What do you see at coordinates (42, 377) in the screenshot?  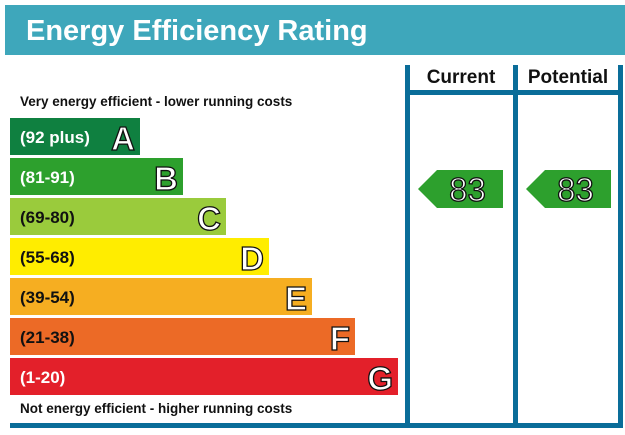 I see `band-range: (1-20)` at bounding box center [42, 377].